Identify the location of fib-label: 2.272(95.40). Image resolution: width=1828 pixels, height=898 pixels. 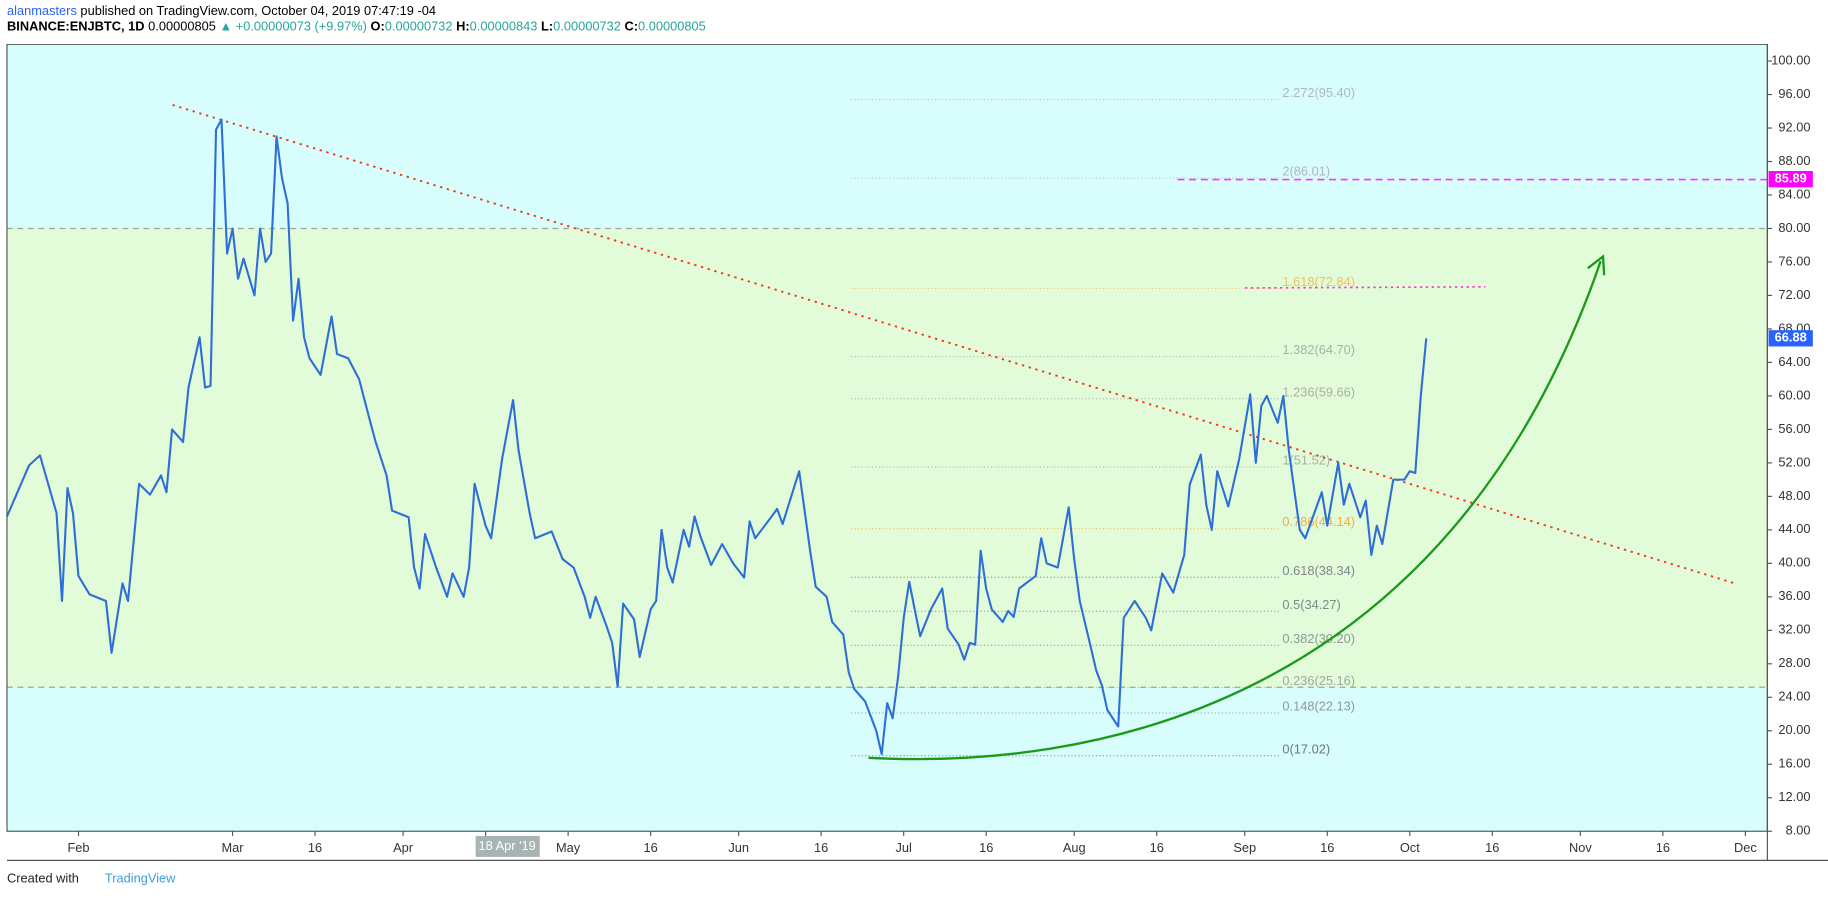
(1318, 92).